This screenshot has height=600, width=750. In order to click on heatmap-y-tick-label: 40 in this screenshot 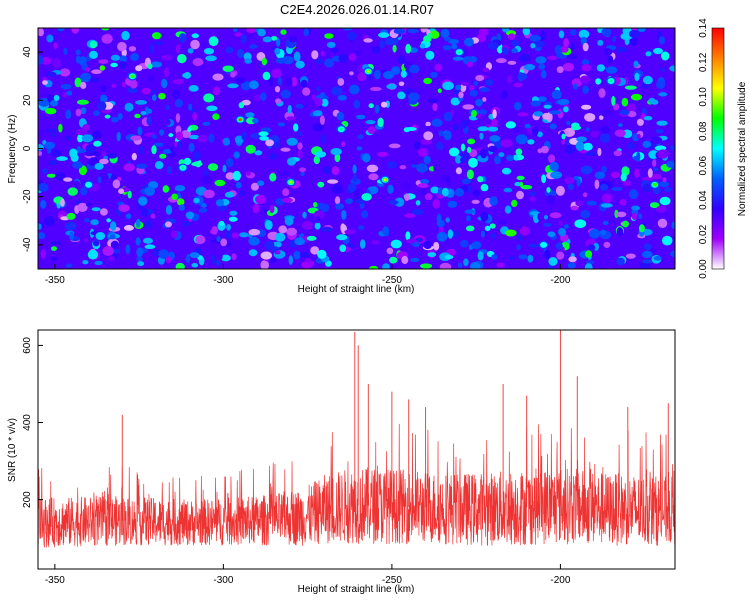, I will do `click(27, 52)`.